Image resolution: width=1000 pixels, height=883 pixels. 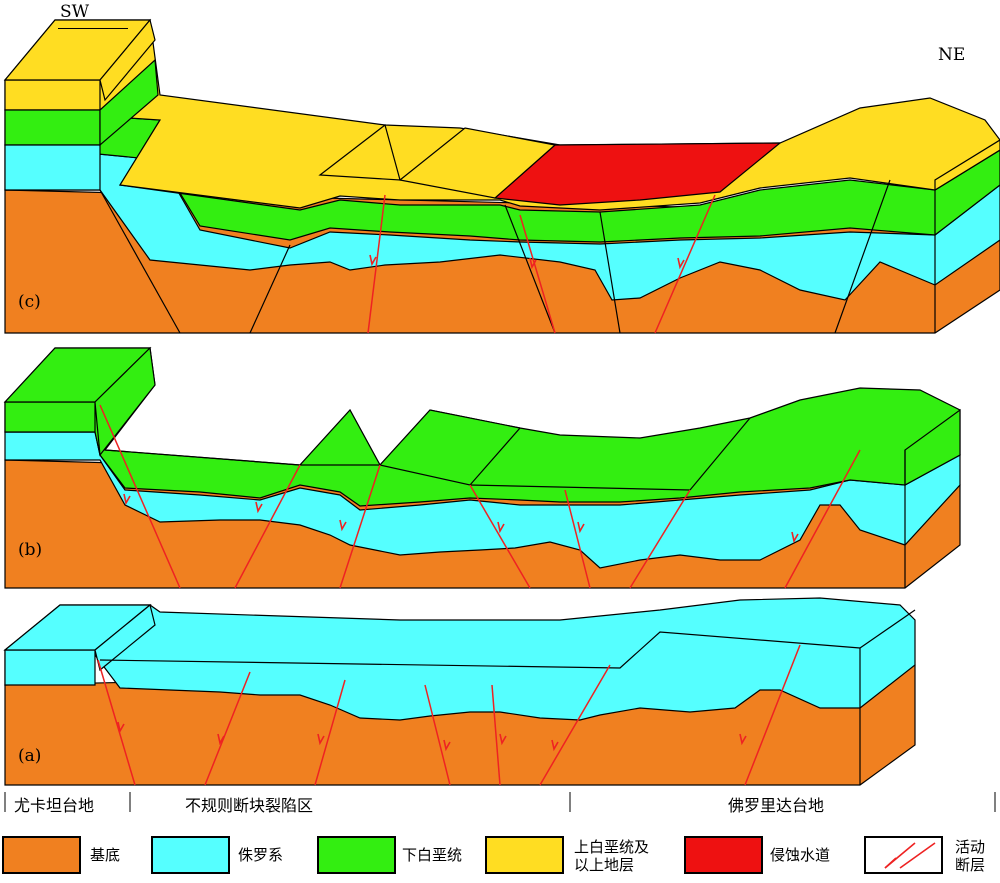 What do you see at coordinates (356, 855) in the screenshot?
I see `legend-swatch-lower-cretaceous` at bounding box center [356, 855].